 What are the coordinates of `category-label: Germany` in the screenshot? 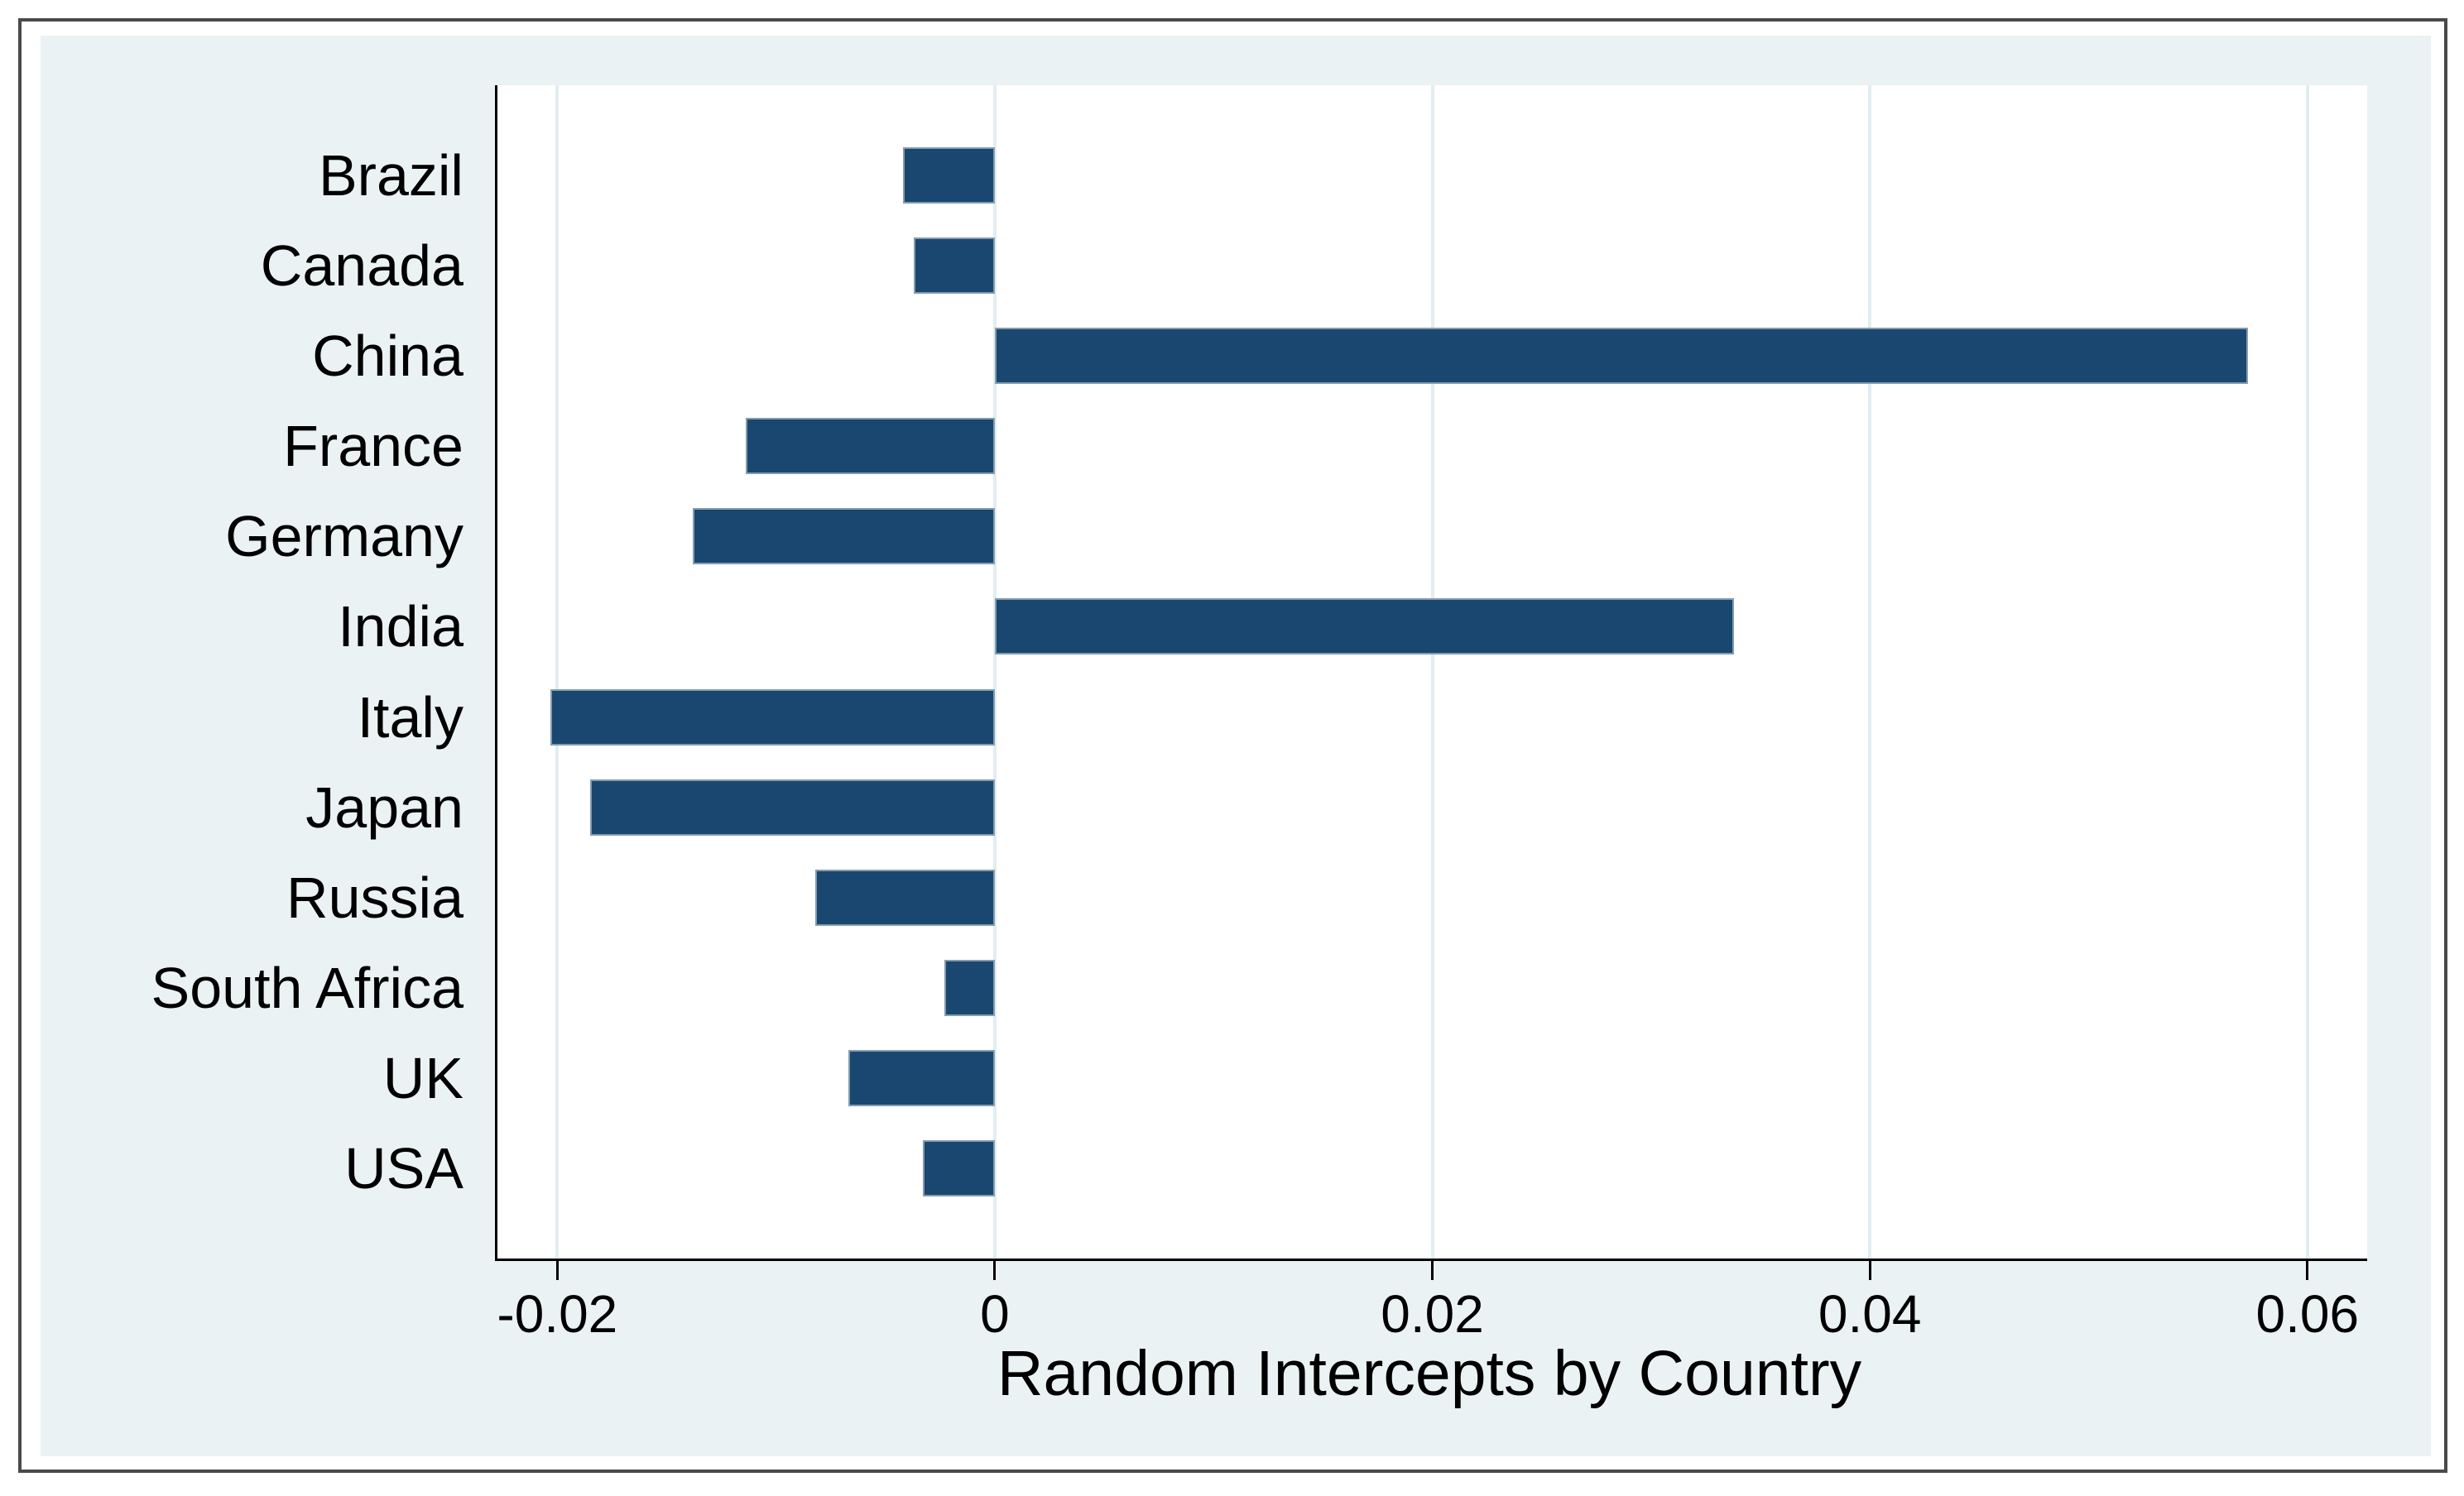 It's located at (344, 536).